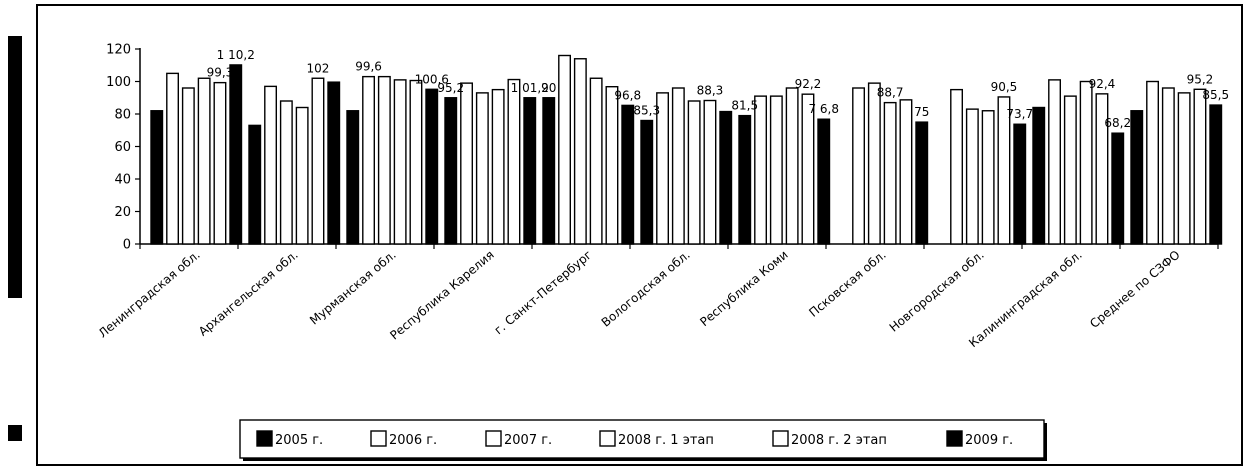  What do you see at coordinates (127, 245) in the screenshot?
I see `y-tick-label: 0` at bounding box center [127, 245].